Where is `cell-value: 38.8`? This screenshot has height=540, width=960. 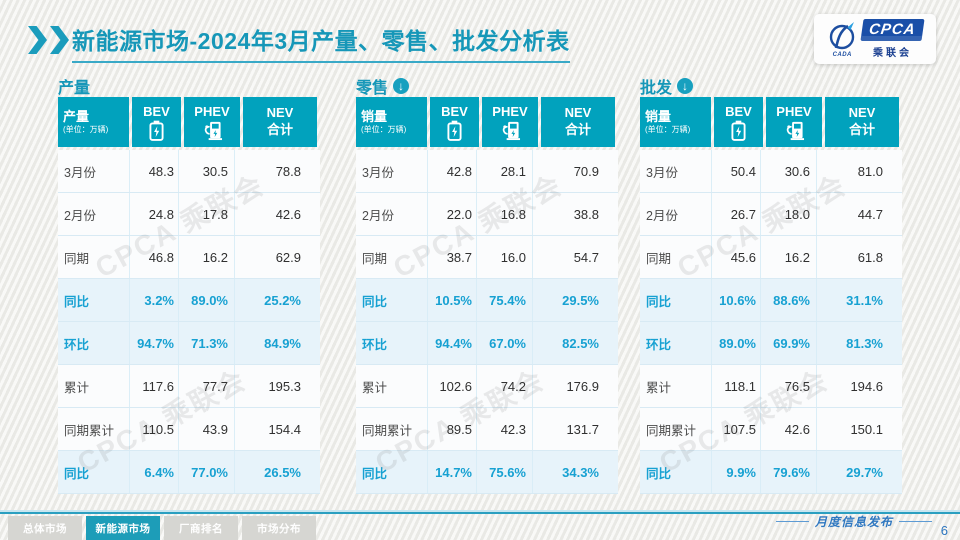 cell-value: 38.8 is located at coordinates (569, 214).